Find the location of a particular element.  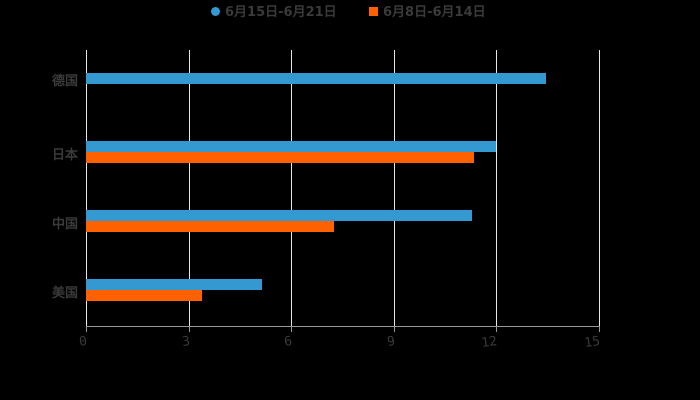

x-axis is located at coordinates (342, 326).